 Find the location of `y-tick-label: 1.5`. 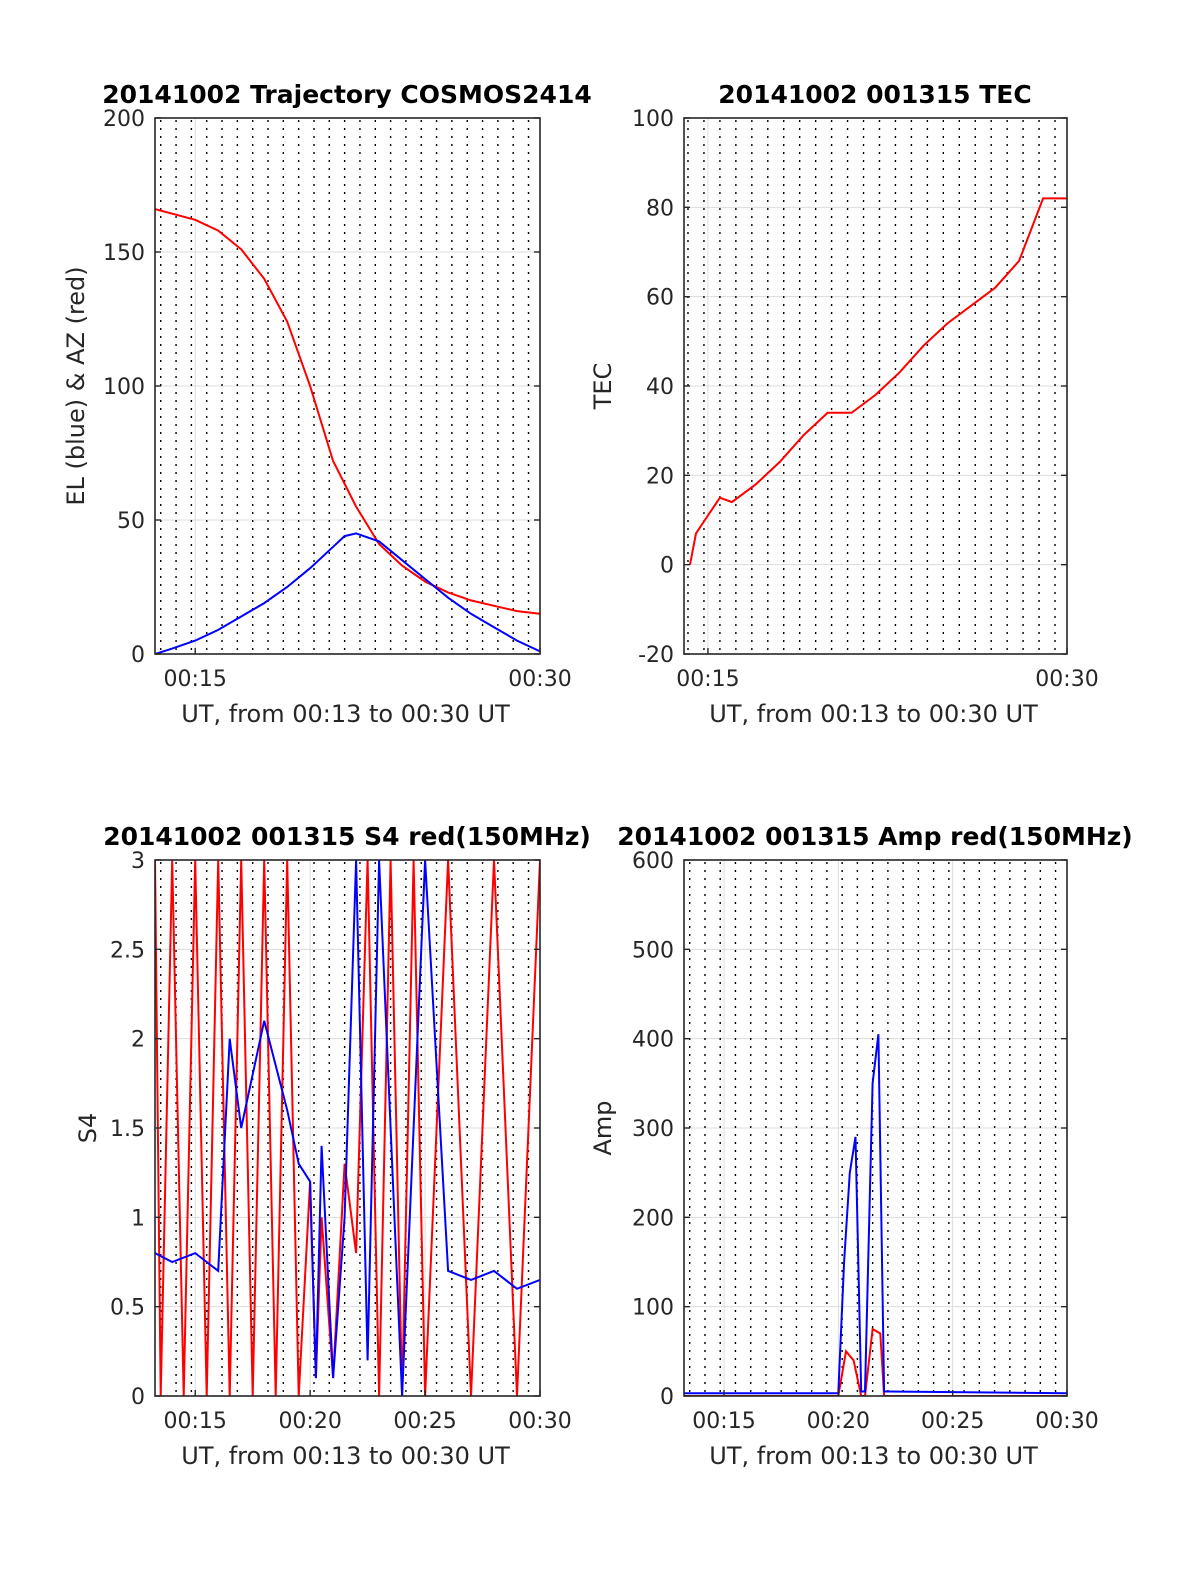

y-tick-label: 1.5 is located at coordinates (127, 1129).